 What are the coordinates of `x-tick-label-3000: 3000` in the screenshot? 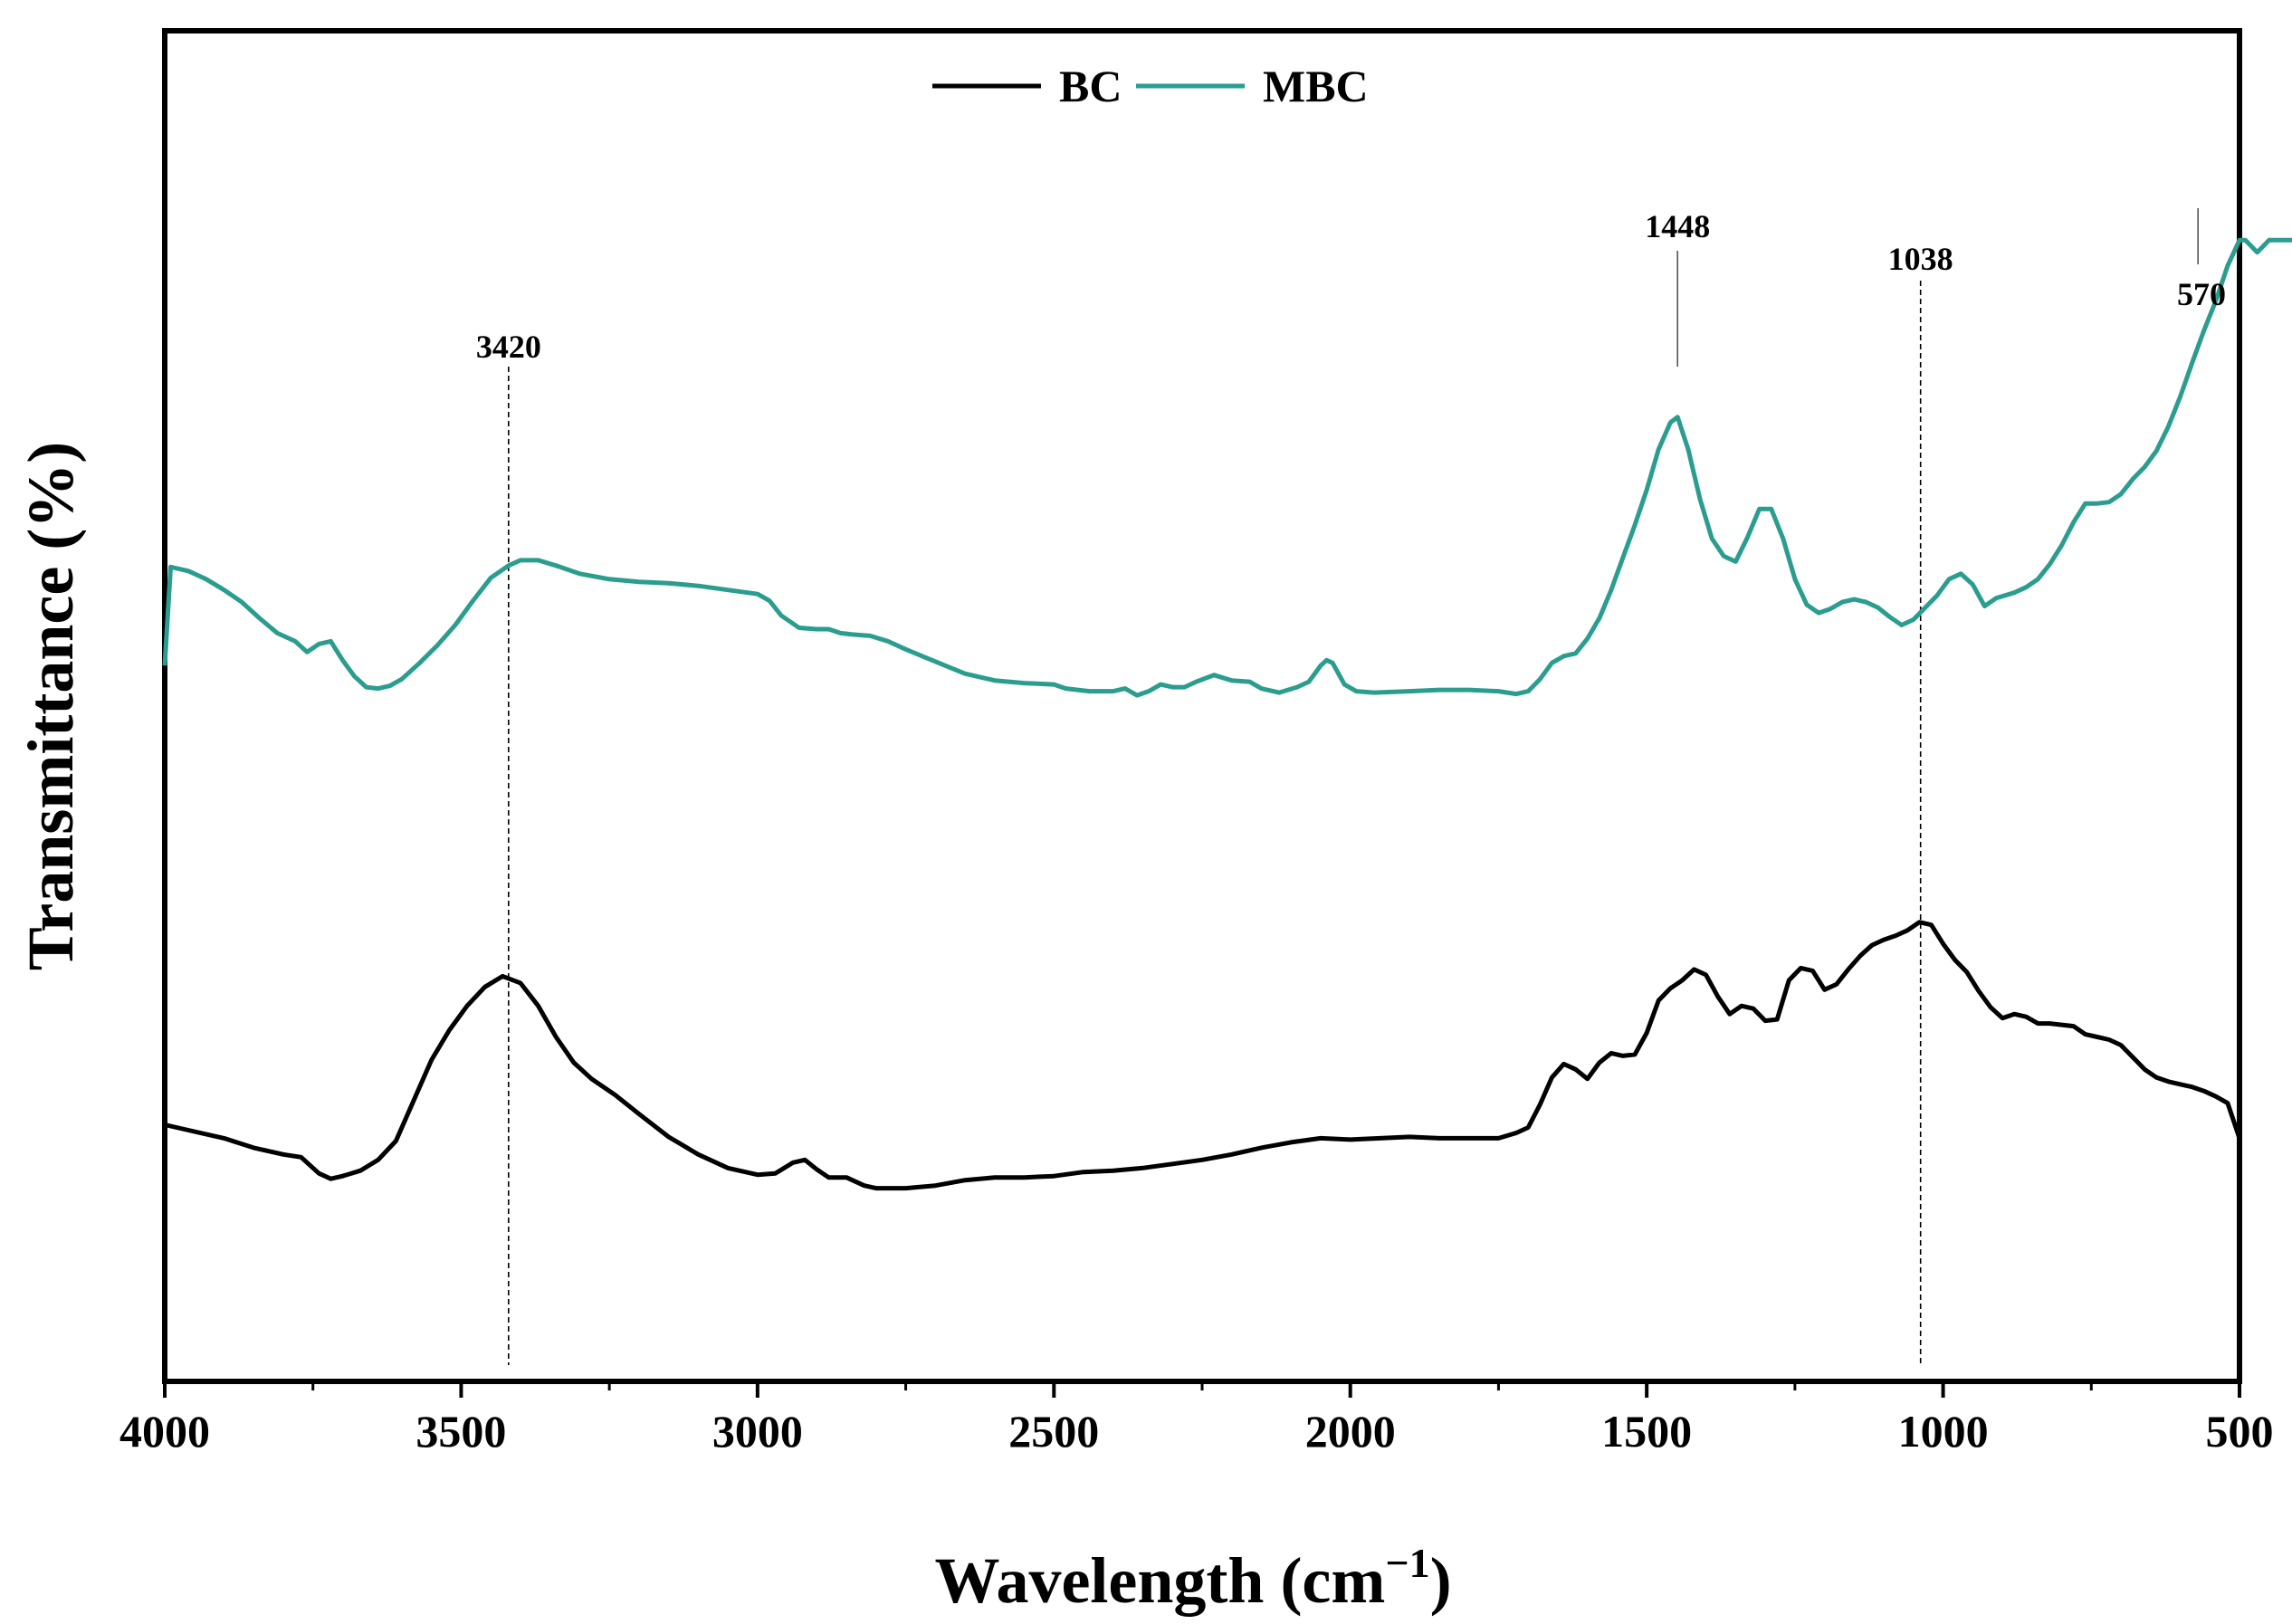 It's located at (758, 1431).